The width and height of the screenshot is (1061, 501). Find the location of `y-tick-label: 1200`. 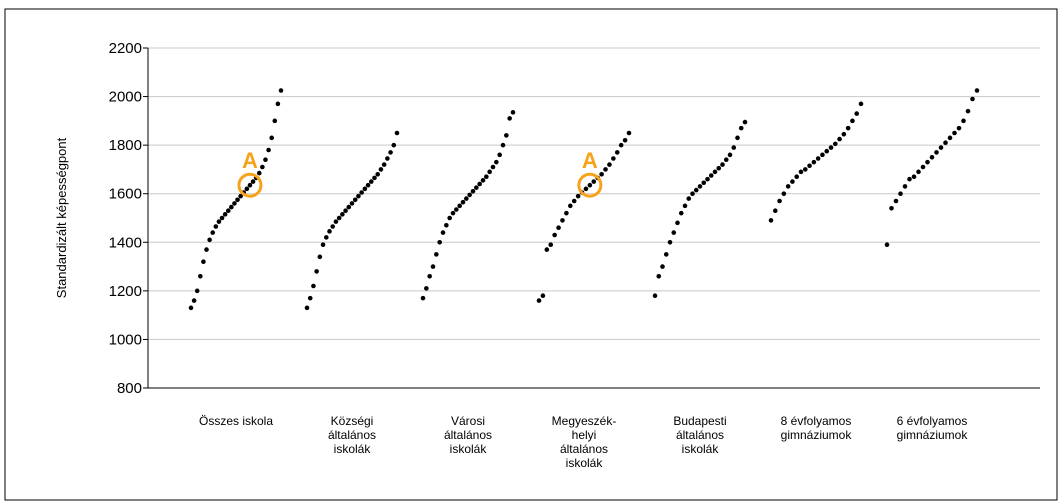

y-tick-label: 1200 is located at coordinates (125, 291).